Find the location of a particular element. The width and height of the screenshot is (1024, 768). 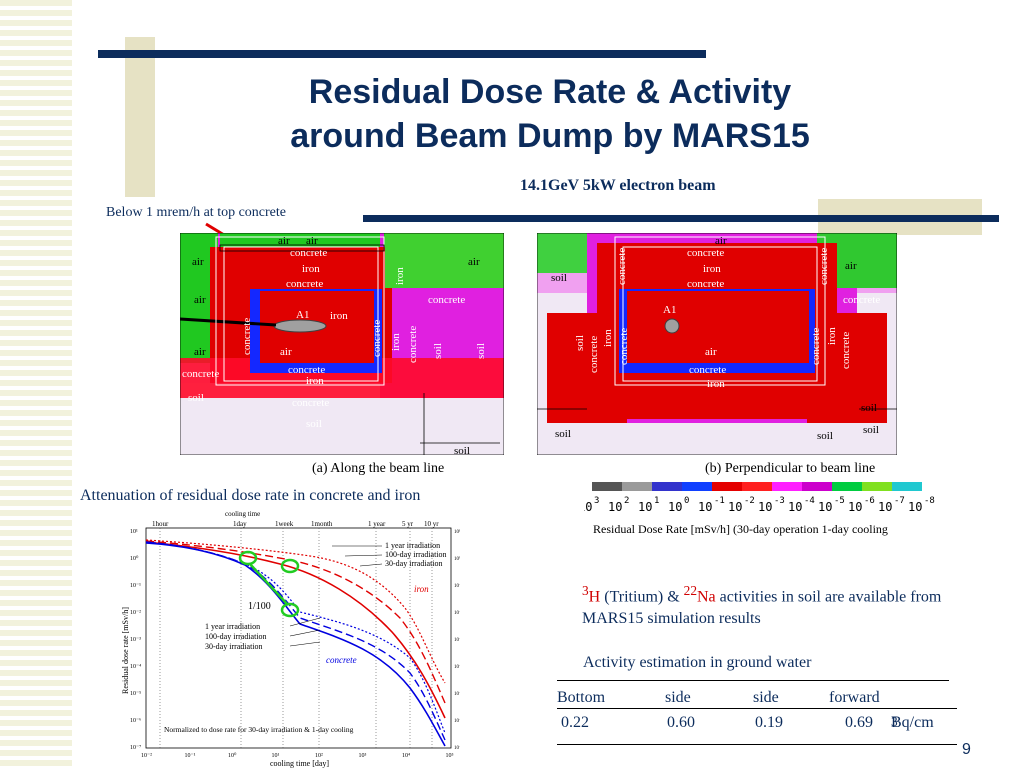

iron-curve-100day is located at coordinates (295, 622).